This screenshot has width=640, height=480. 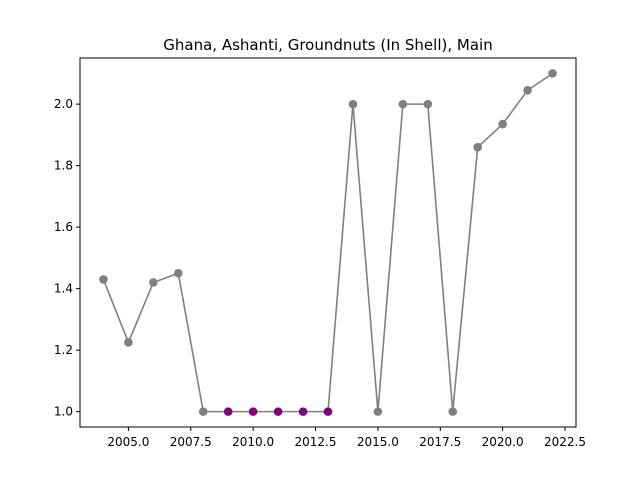 I want to click on y-tick-label: 1.8, so click(x=63, y=166).